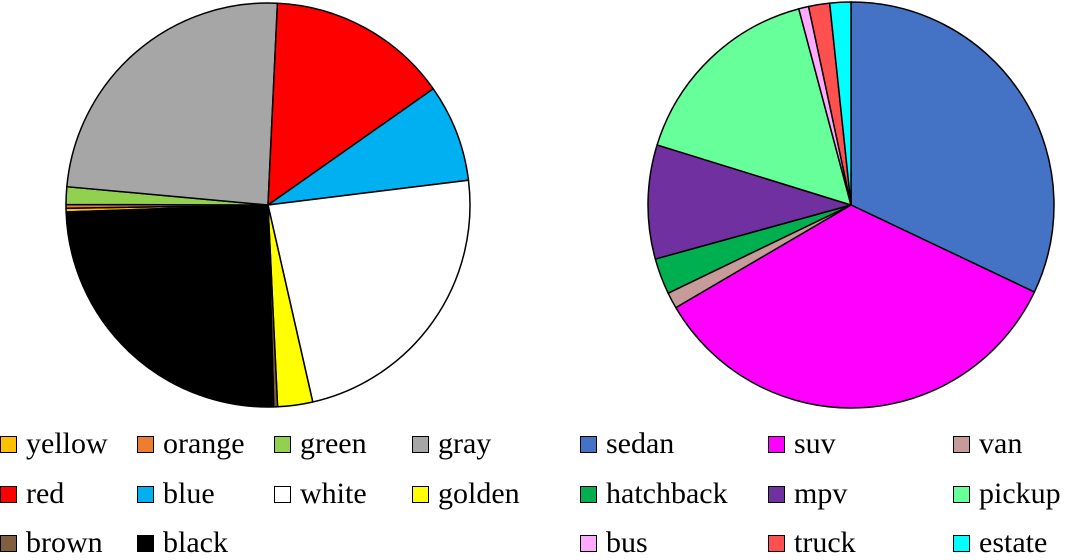 This screenshot has height=560, width=1080. I want to click on legend-item-black: black, so click(182, 543).